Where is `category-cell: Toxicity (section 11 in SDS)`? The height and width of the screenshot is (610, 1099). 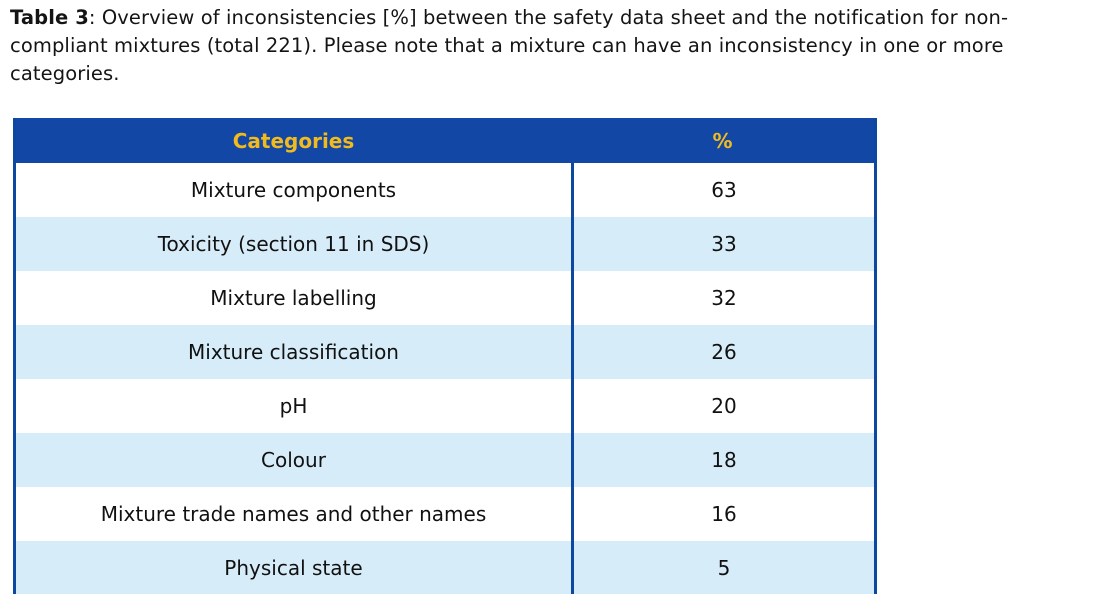 category-cell: Toxicity (section 11 in SDS) is located at coordinates (293, 244).